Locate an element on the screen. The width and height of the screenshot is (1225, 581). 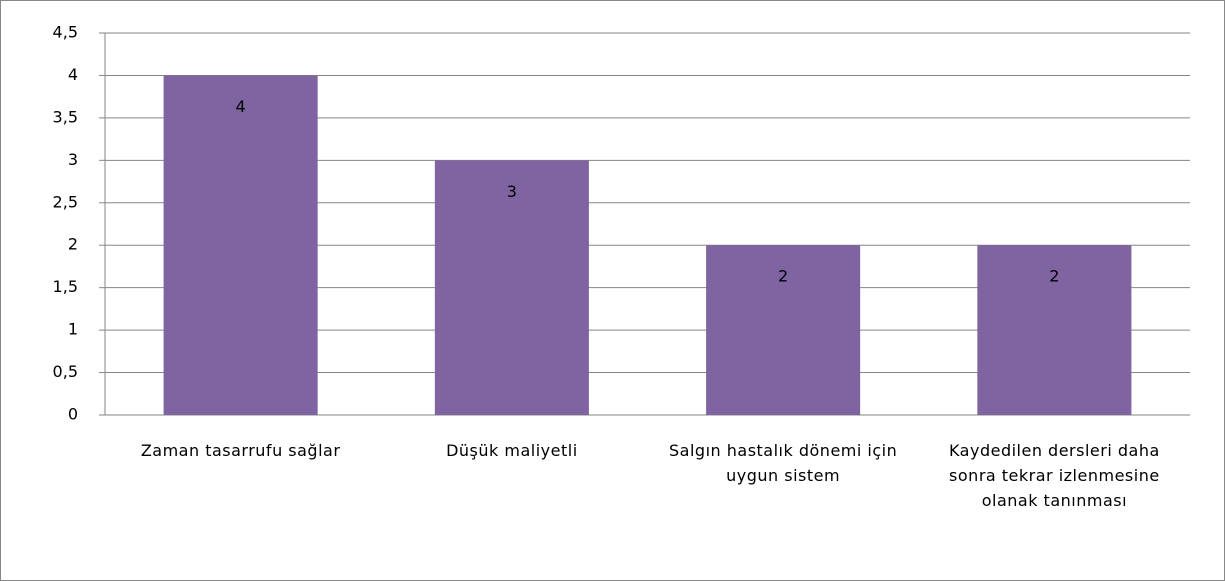
y-tick-label: 2,5 is located at coordinates (65, 201).